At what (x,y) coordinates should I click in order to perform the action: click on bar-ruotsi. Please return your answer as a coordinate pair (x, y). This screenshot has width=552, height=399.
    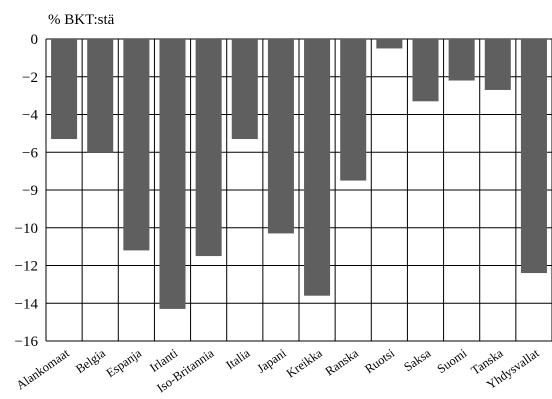
    Looking at the image, I should click on (389, 44).